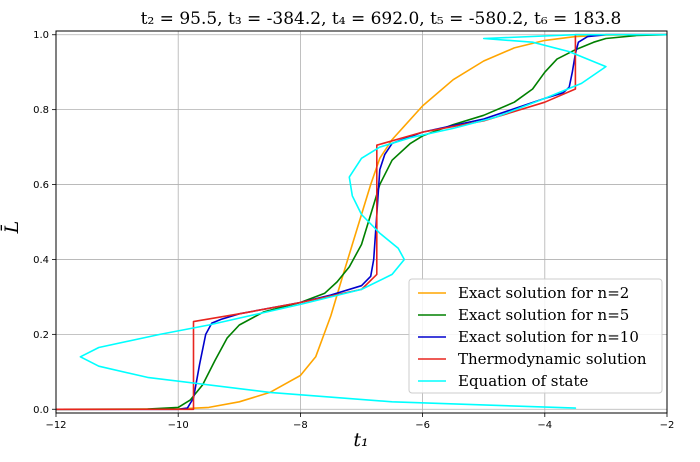 The height and width of the screenshot is (462, 700). I want to click on legend-label-4: Thermodynamic solution, so click(552, 359).